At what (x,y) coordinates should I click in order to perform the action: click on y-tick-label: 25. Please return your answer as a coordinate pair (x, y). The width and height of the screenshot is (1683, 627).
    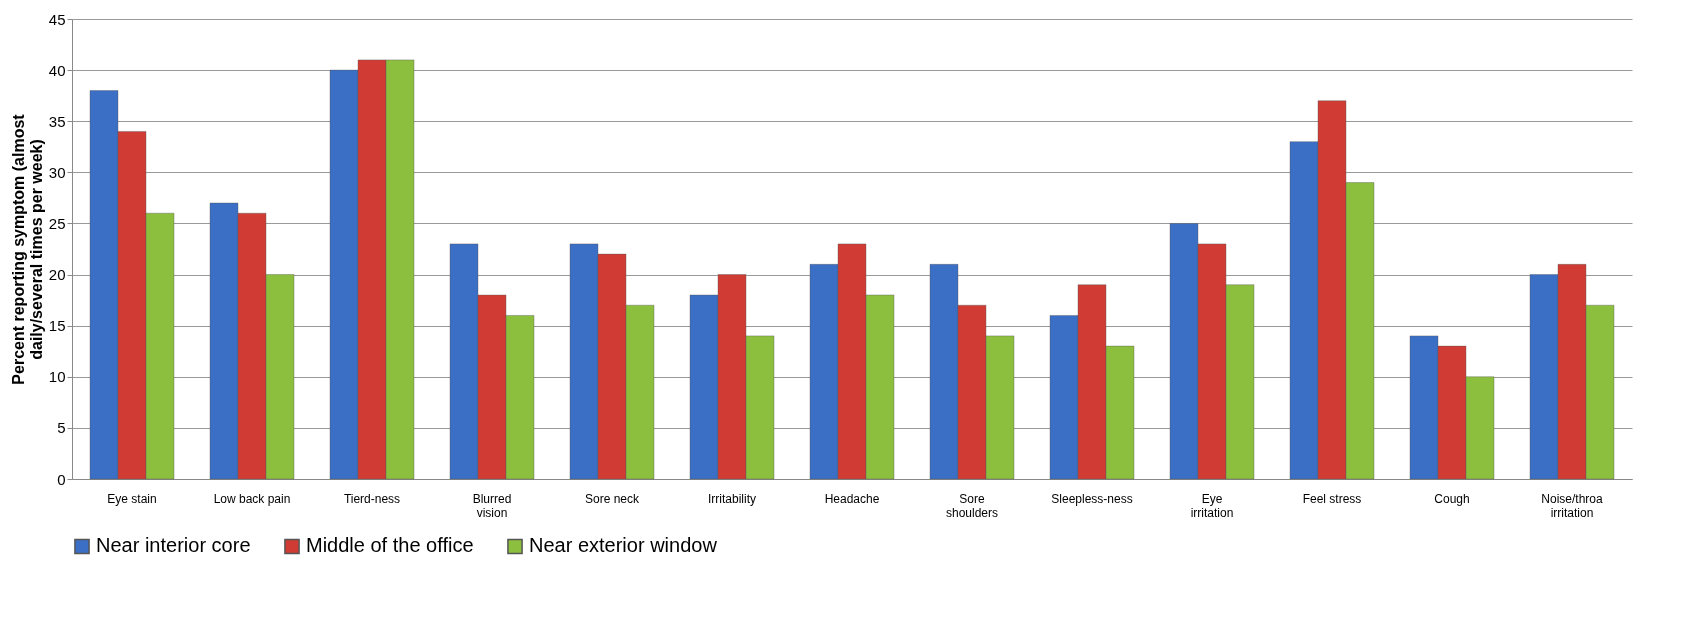
    Looking at the image, I should click on (57, 223).